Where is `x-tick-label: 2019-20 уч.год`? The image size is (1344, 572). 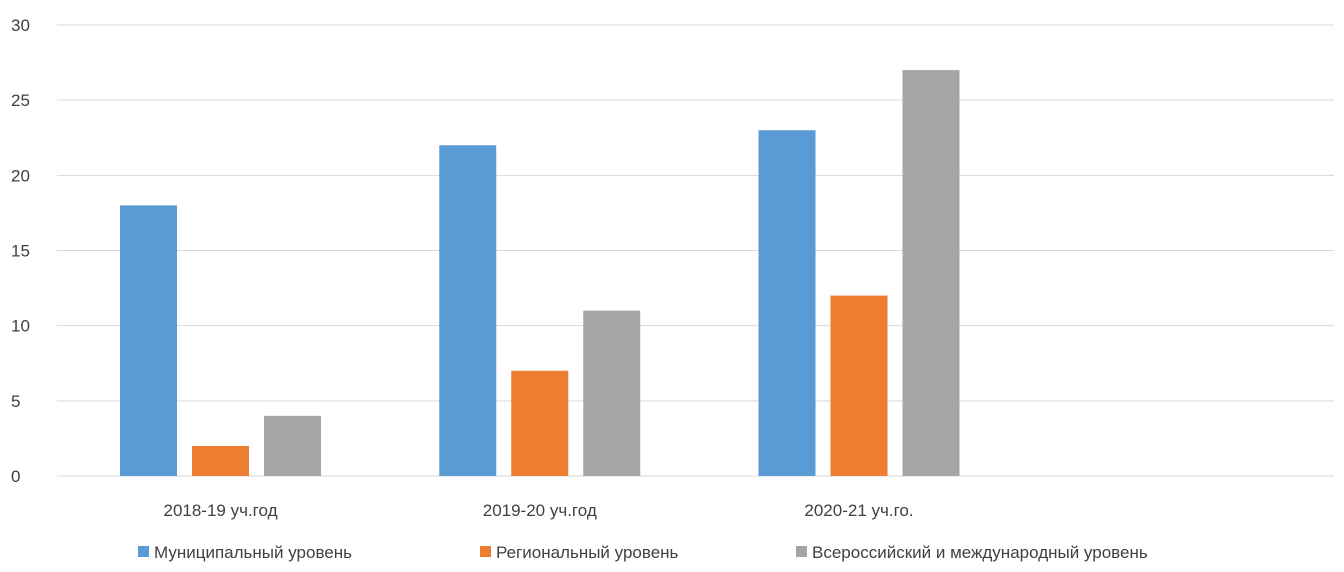
x-tick-label: 2019-20 уч.год is located at coordinates (540, 510).